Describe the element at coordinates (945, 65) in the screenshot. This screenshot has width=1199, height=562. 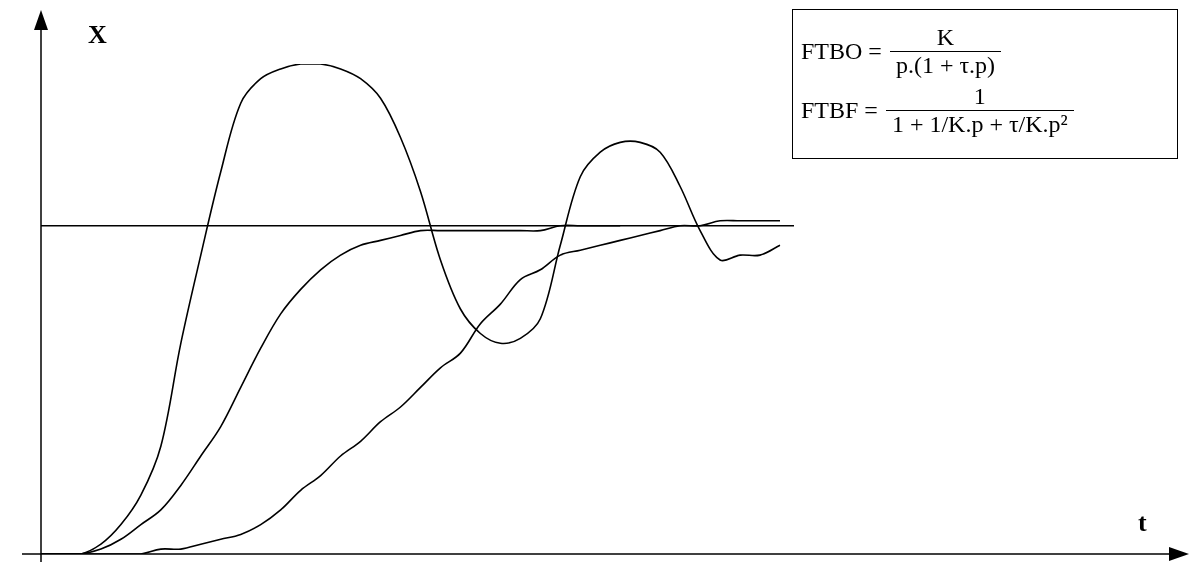
I see `text: p.(1 + τ.p)` at that location.